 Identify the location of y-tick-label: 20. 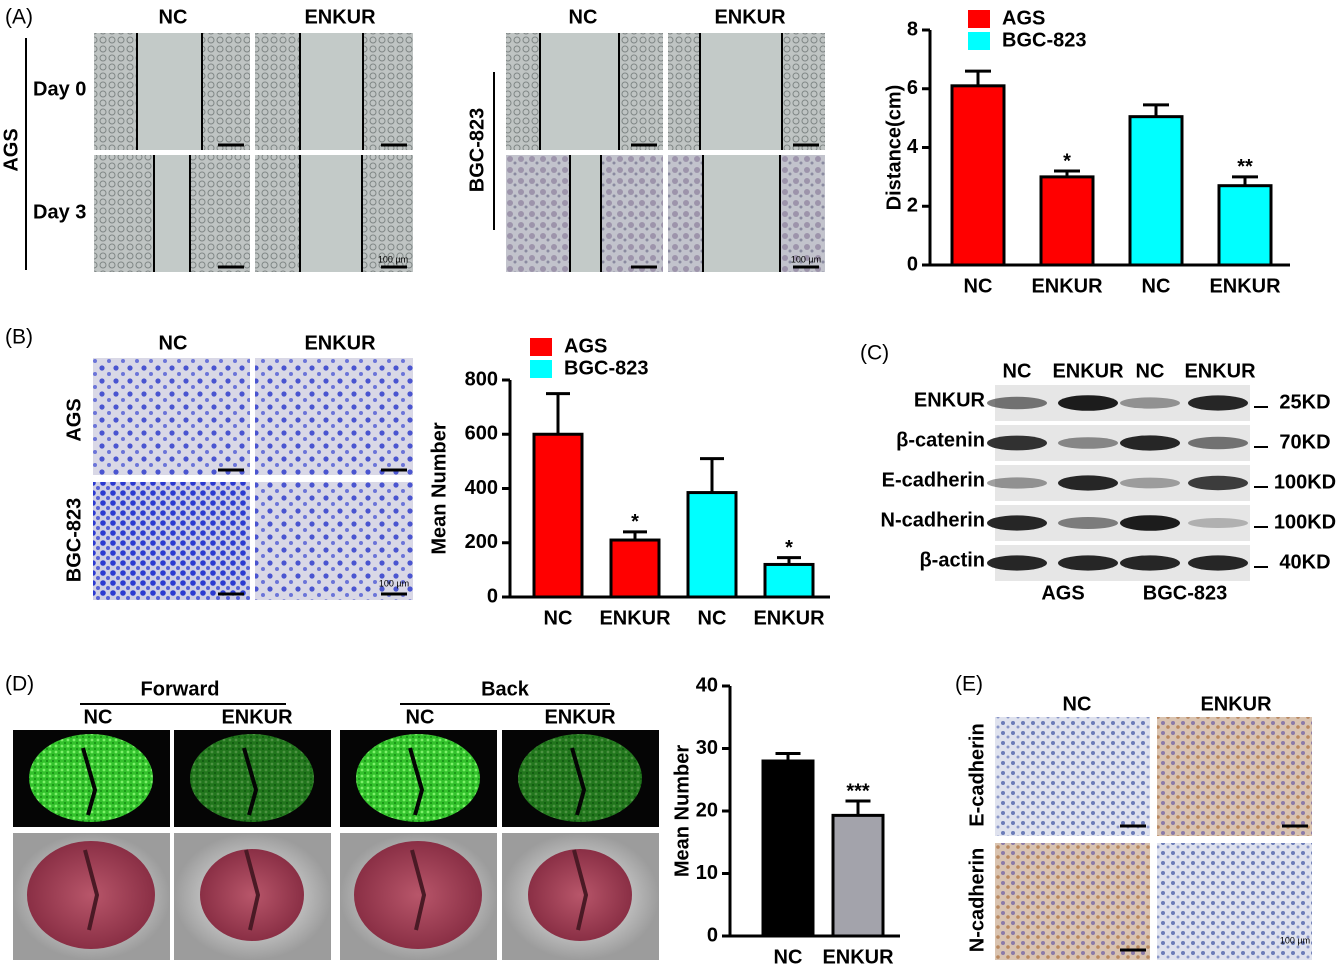
(707, 810).